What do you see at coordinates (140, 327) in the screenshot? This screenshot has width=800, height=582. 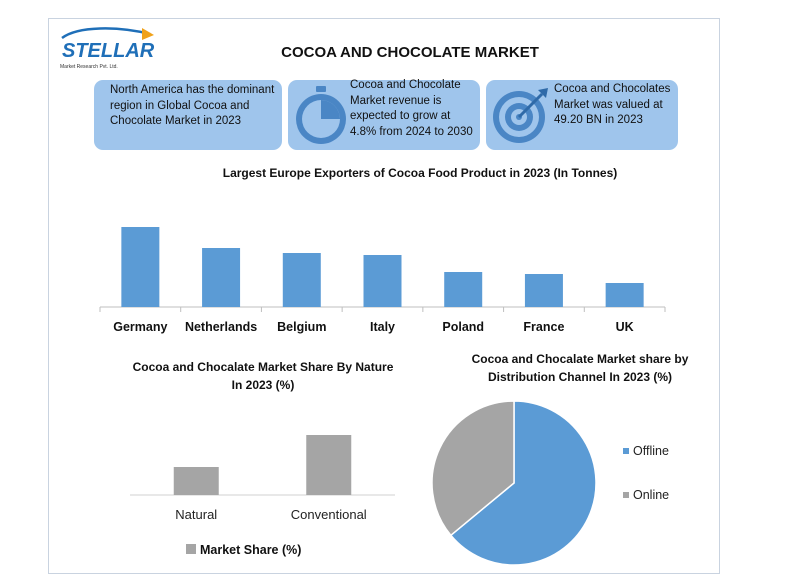 I see `tick-label: Germany` at bounding box center [140, 327].